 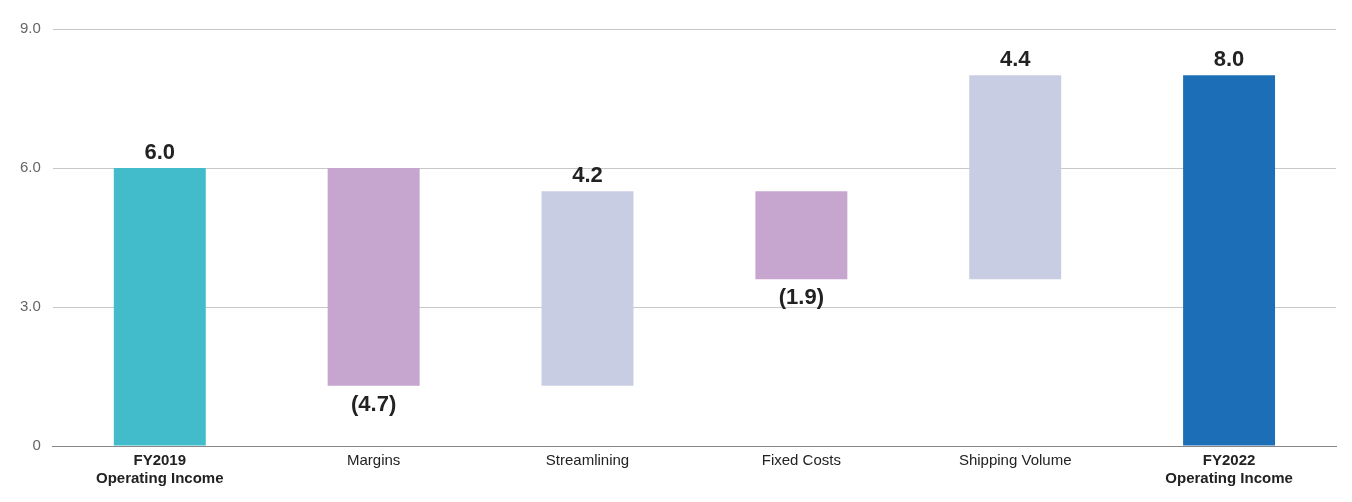 I want to click on x-tick-label: Shipping Volume, so click(x=1015, y=460).